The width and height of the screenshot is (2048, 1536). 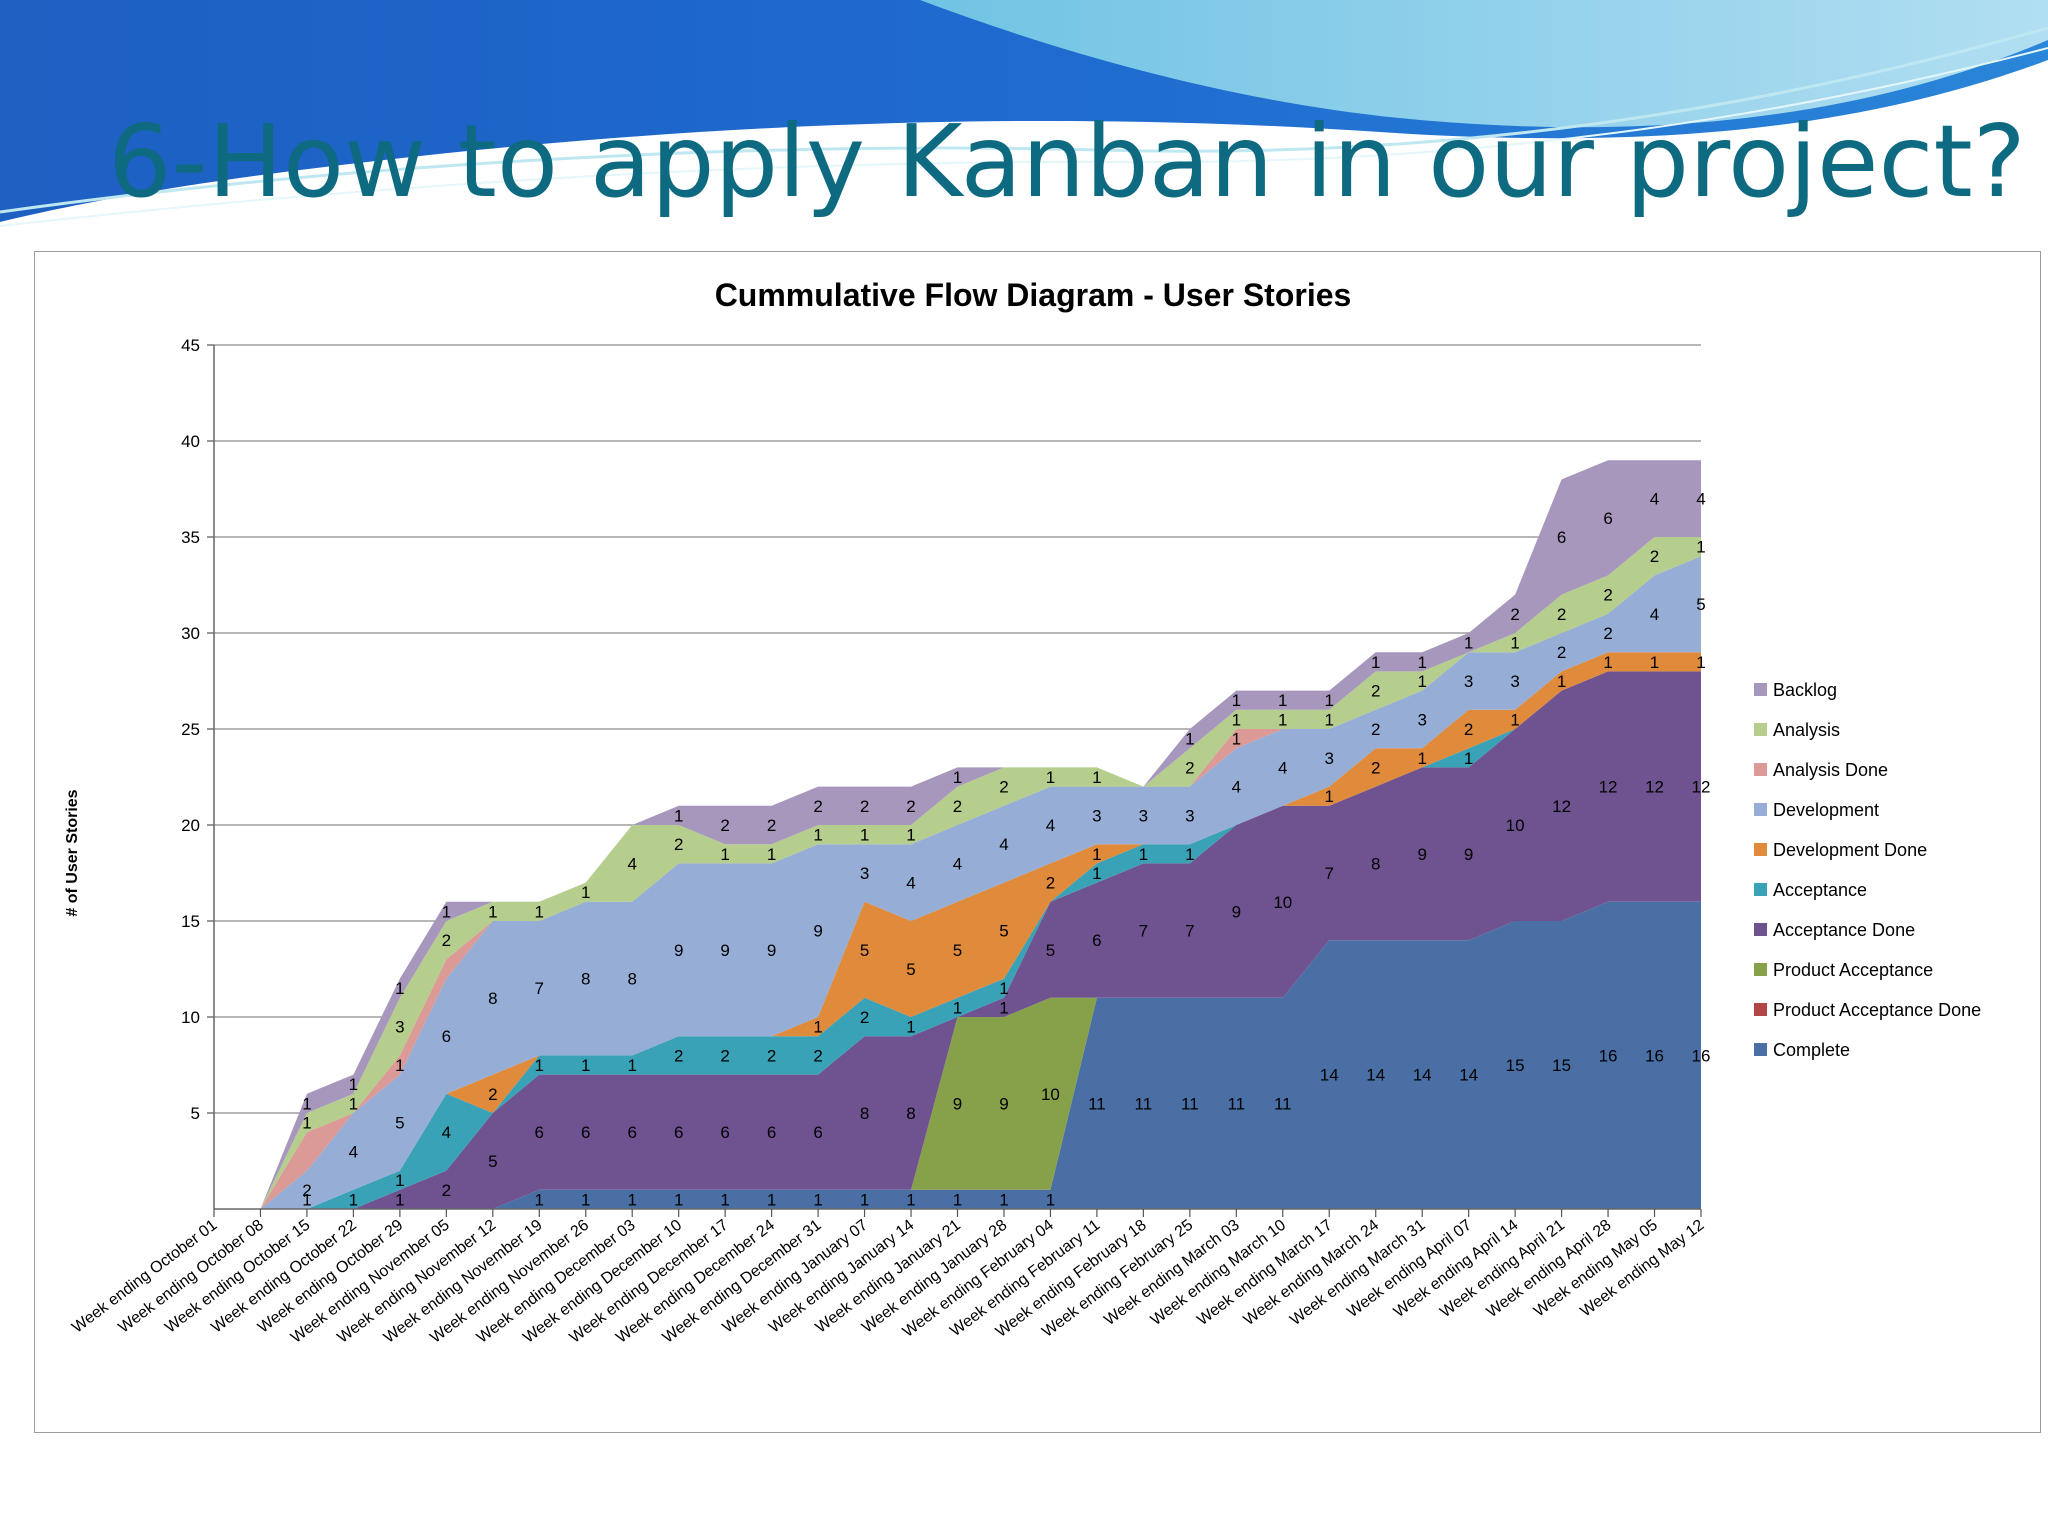 What do you see at coordinates (1760, 849) in the screenshot?
I see `legend-swatch-development-done` at bounding box center [1760, 849].